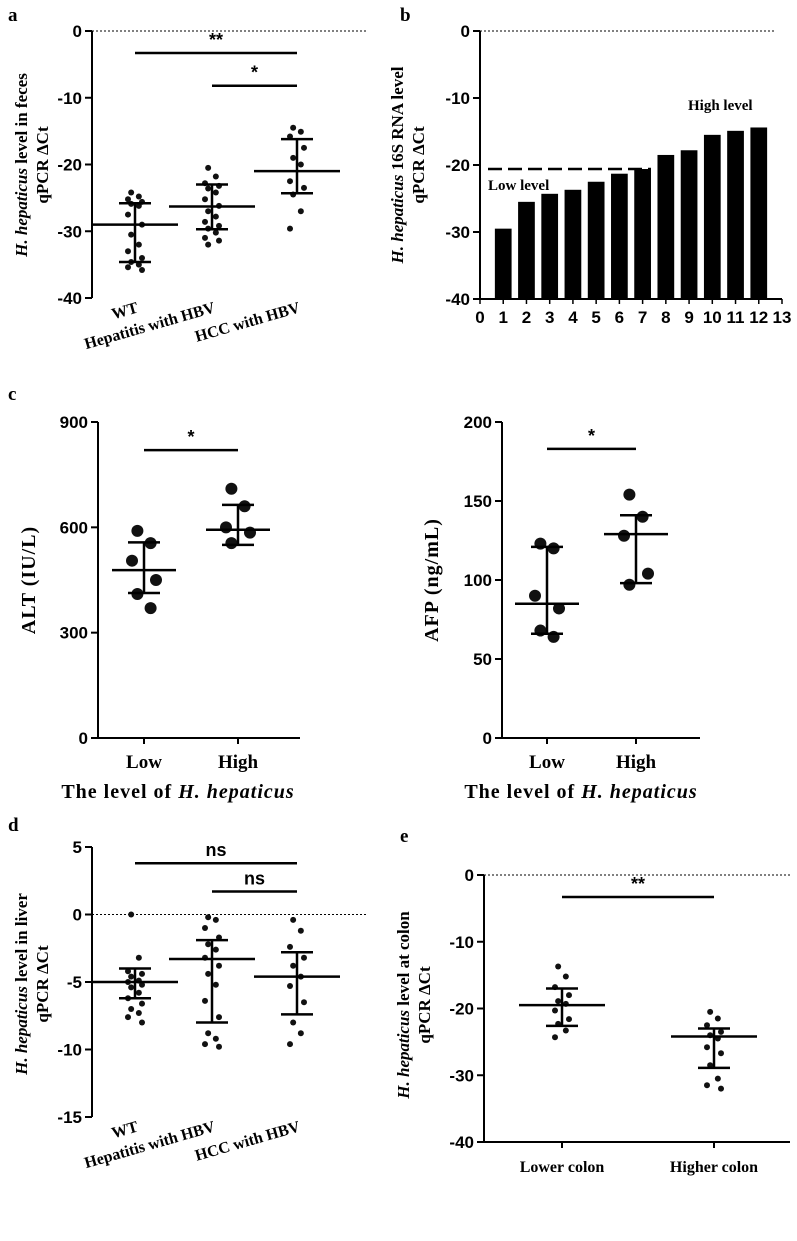 This screenshot has height=1241, width=797. What do you see at coordinates (74, 527) in the screenshot?
I see `y-tick-label: 600` at bounding box center [74, 527].